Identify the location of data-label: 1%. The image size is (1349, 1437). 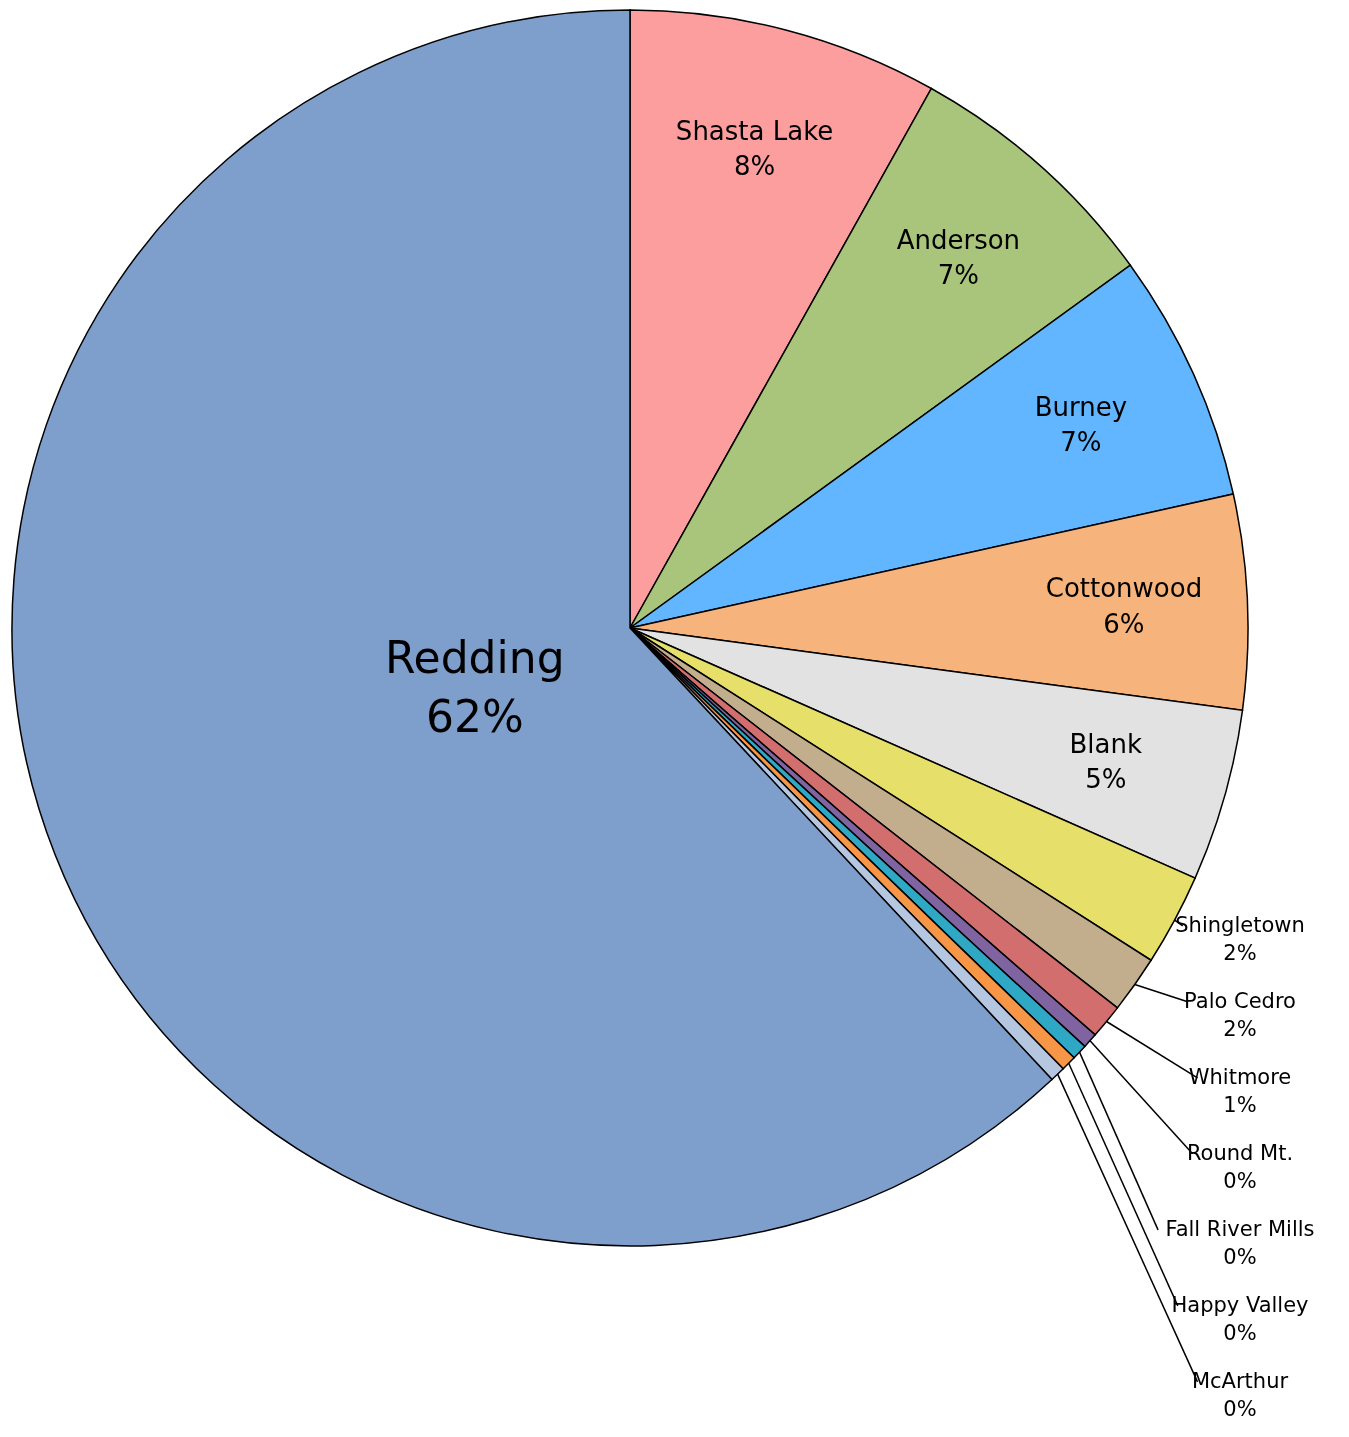
(1240, 1105).